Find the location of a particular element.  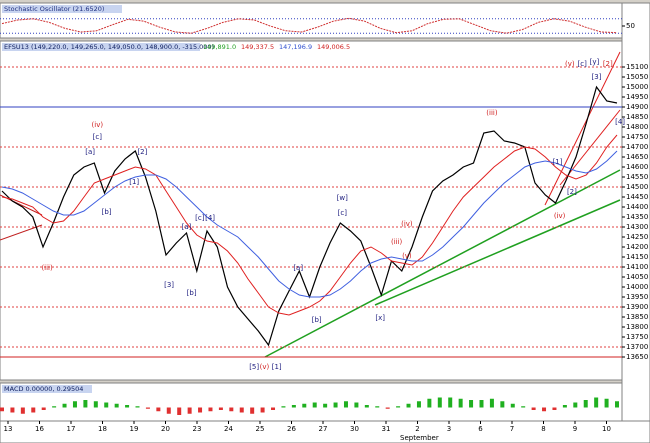

y-tick-label: 14700 is located at coordinates (637, 147).